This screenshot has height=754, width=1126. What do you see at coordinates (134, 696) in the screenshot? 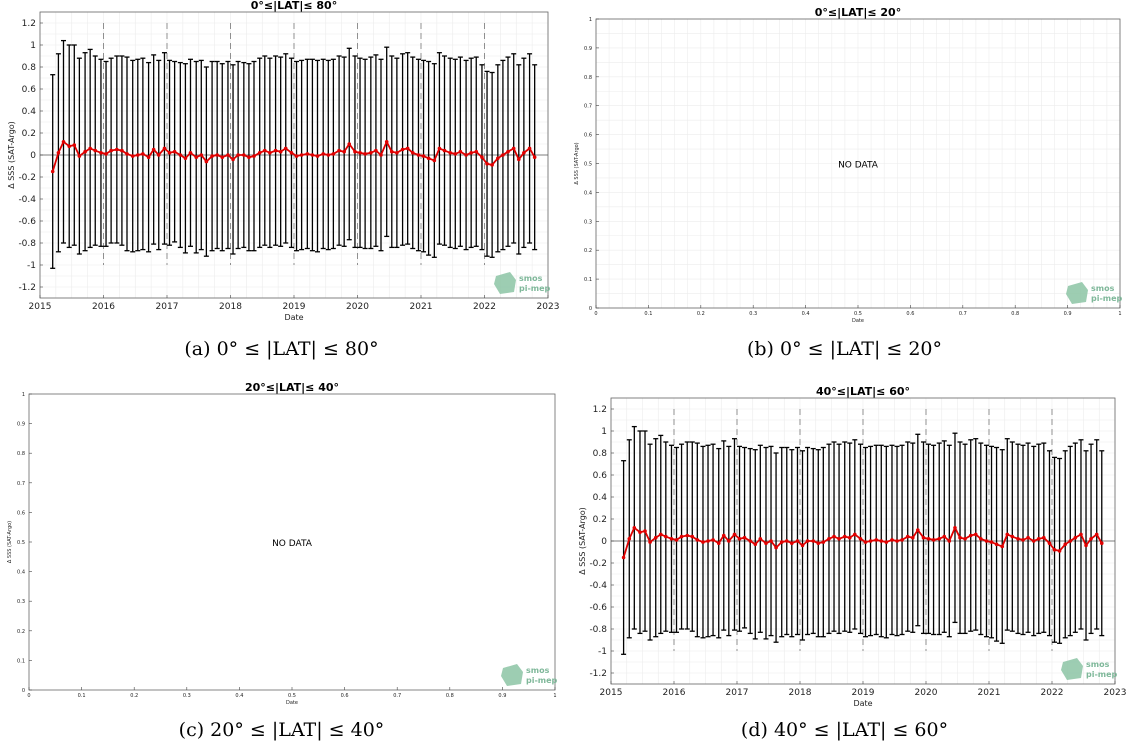
I see `x-tick-label: 0.2` at bounding box center [134, 696].